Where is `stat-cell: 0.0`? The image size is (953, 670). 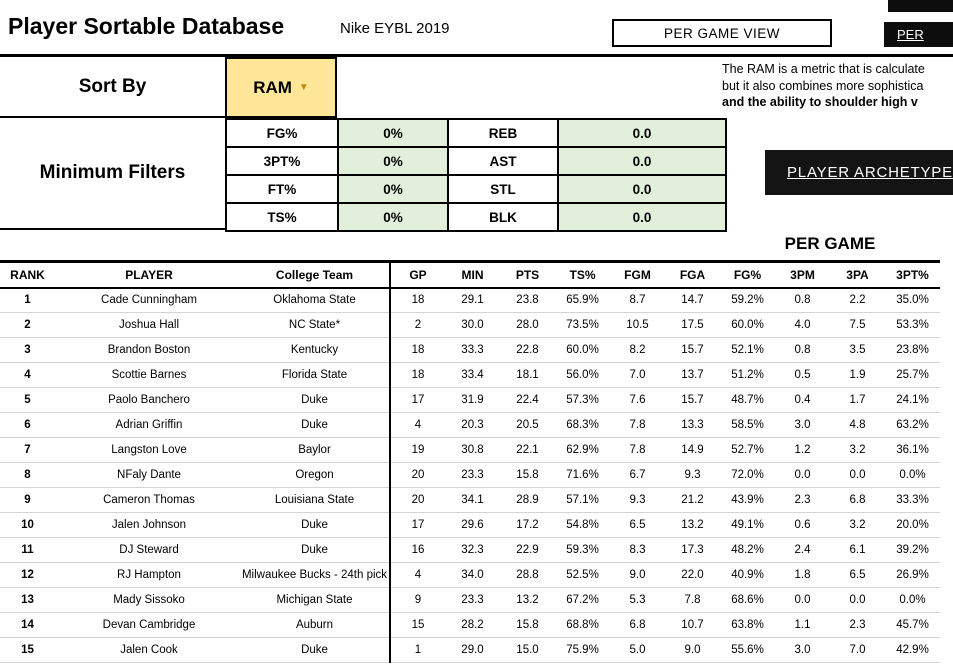 stat-cell: 0.0 is located at coordinates (802, 600).